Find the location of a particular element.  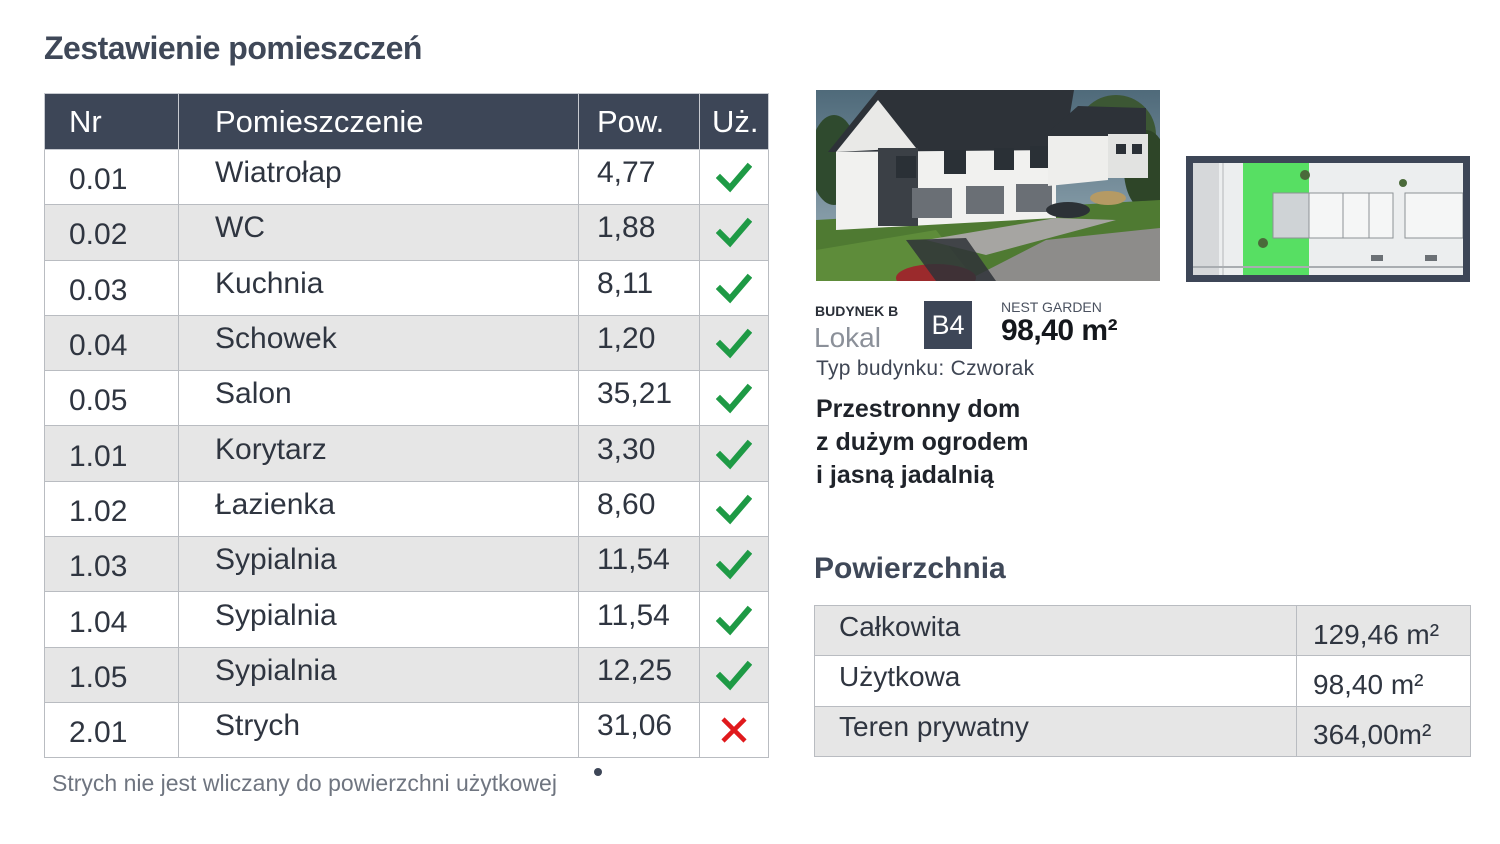

headline-line: i jasną jadalnią is located at coordinates (905, 475).